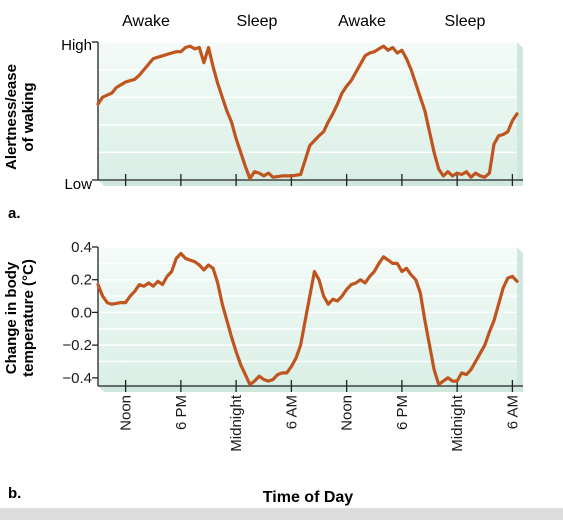 Image resolution: width=563 pixels, height=520 pixels. Describe the element at coordinates (347, 413) in the screenshot. I see `panel-b-xtick-label: Noon` at that location.